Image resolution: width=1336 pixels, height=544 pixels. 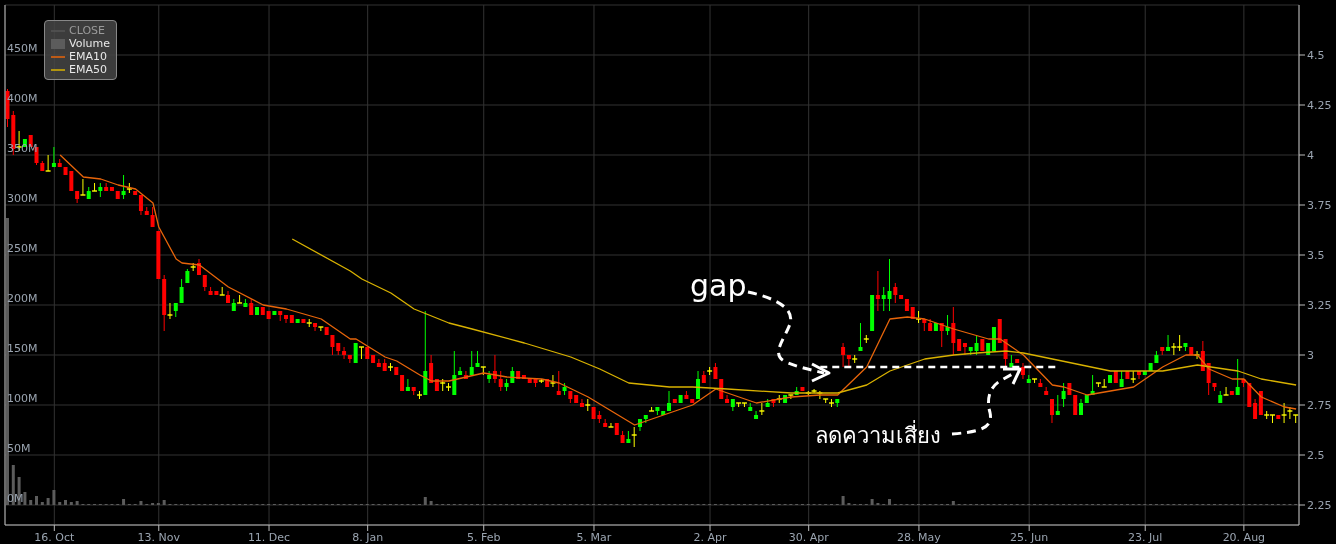 What do you see at coordinates (269, 537) in the screenshot?
I see `x-tick-label: 11. Dec` at bounding box center [269, 537].